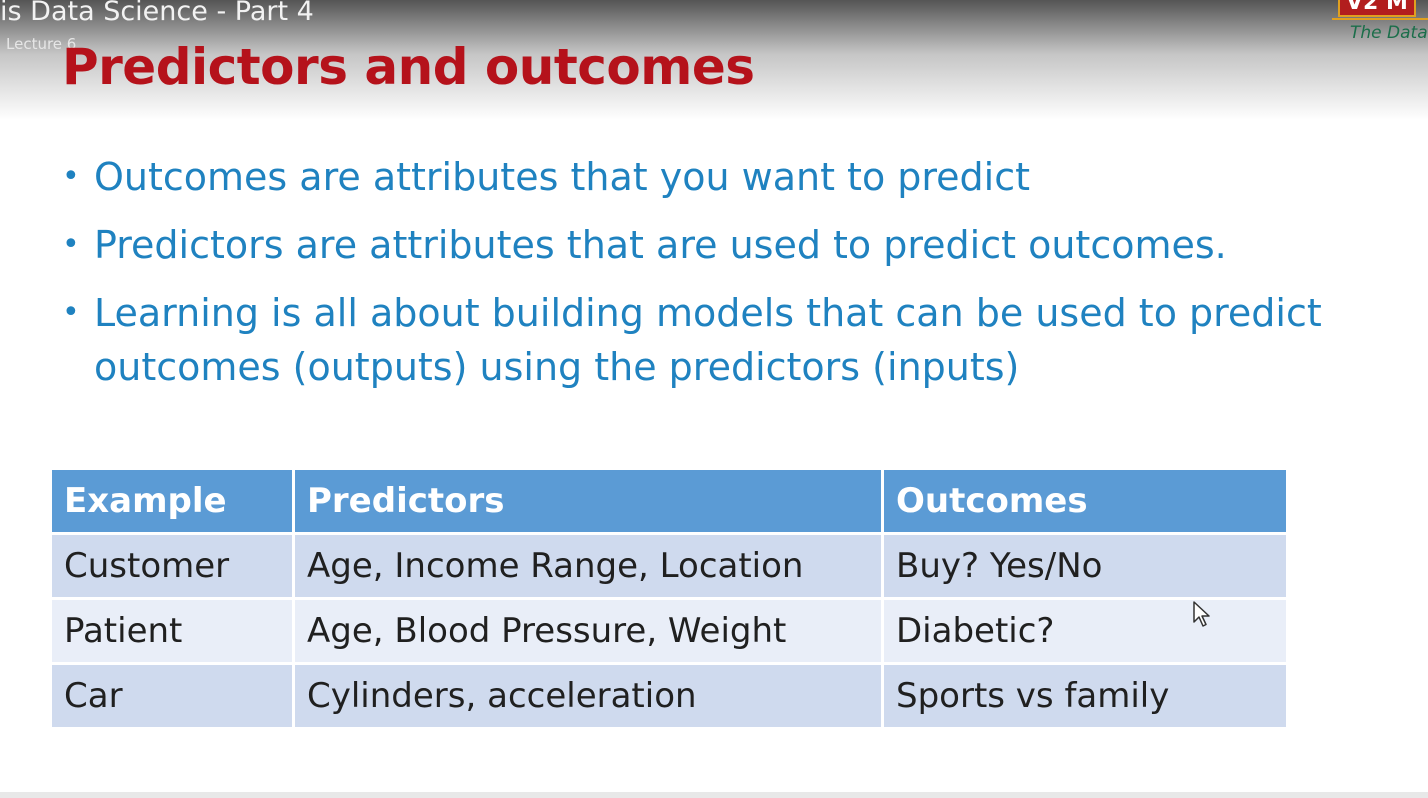 The height and width of the screenshot is (798, 1428). Describe the element at coordinates (408, 67) in the screenshot. I see `slide-title: Predictors and outcomes` at that location.